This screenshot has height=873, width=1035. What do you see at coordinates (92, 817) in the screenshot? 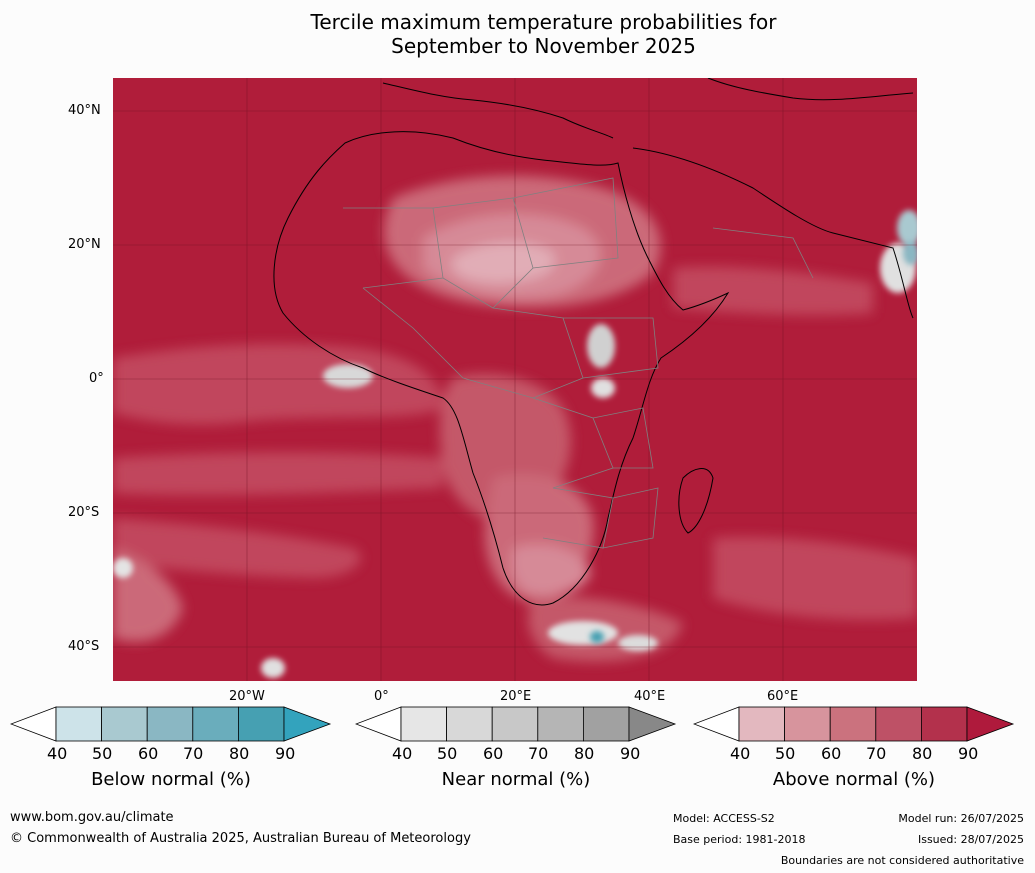
I see `website-link: www.bom.gov.au/climate` at bounding box center [92, 817].